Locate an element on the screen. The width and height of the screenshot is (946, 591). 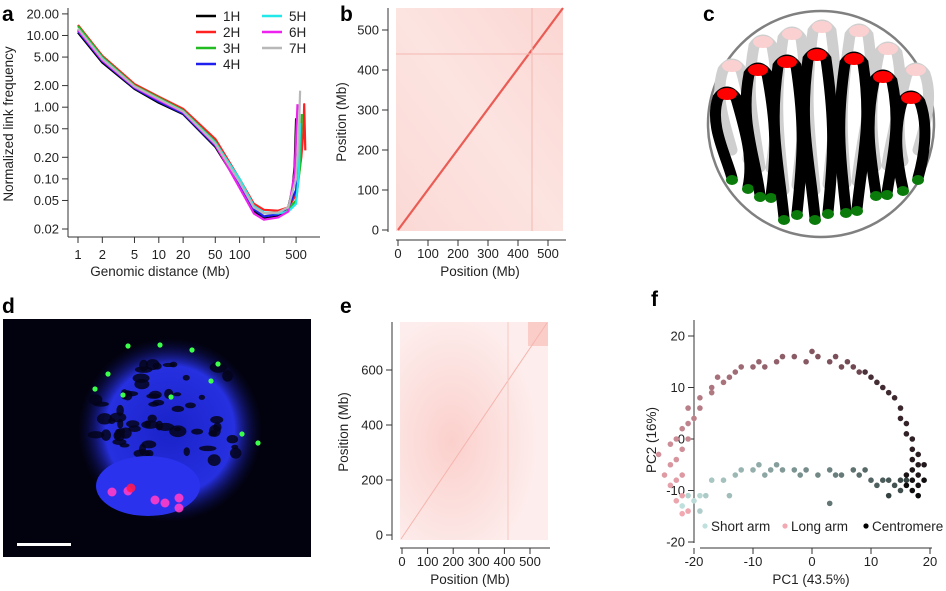
panel-d-fish-micrograph is located at coordinates (157, 438).